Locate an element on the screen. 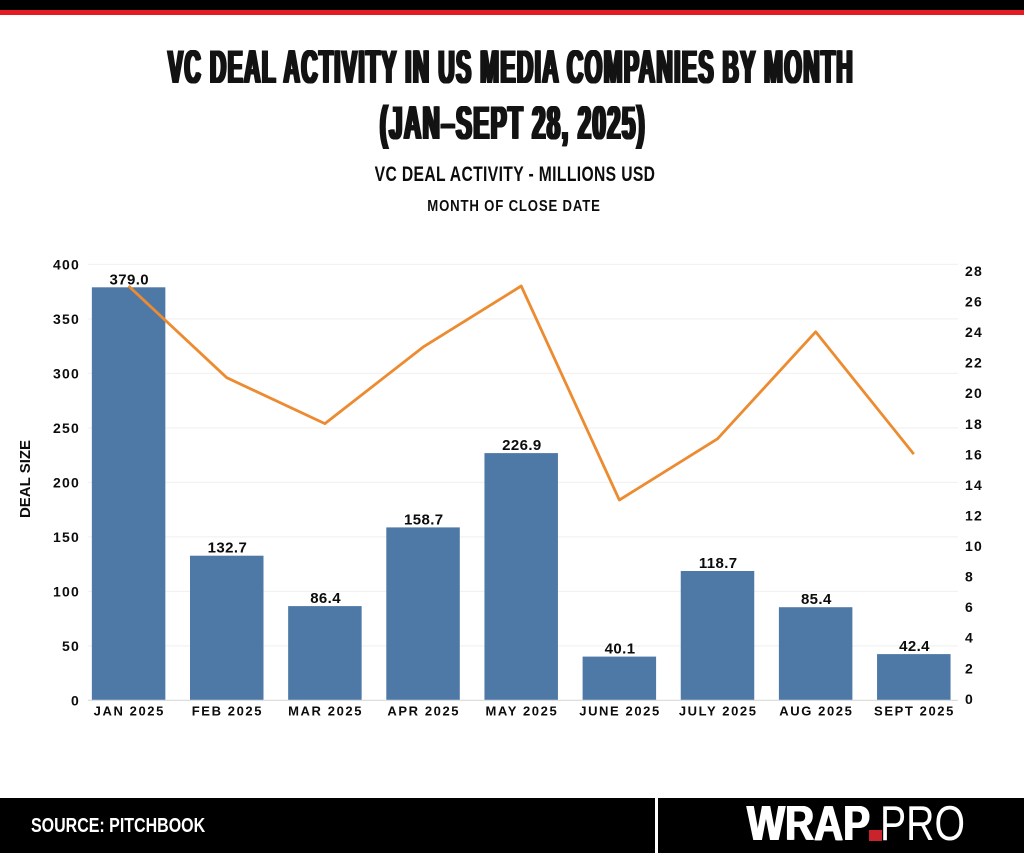 This screenshot has width=1024, height=853. svg-text: MAY 2025 is located at coordinates (522, 710).